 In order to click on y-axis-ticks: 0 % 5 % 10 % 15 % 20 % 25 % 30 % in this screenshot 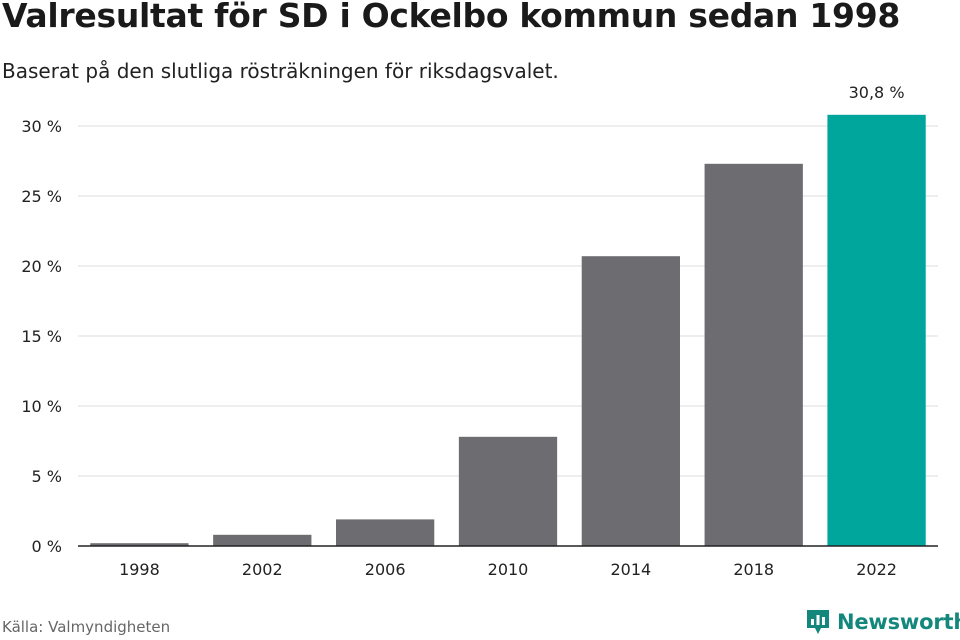, I will do `click(41, 336)`.